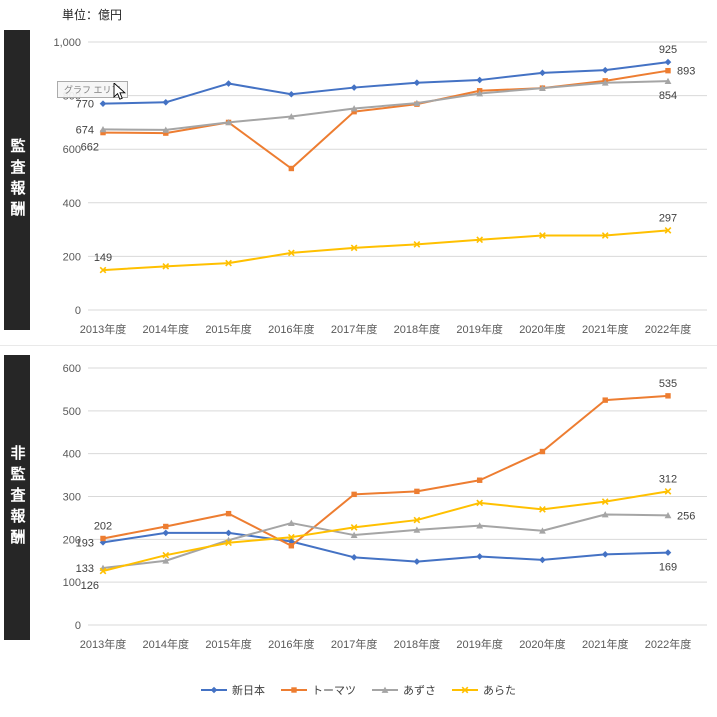 This screenshot has height=717, width=717. Describe the element at coordinates (499, 691) in the screenshot. I see `legend-label: あらた` at that location.